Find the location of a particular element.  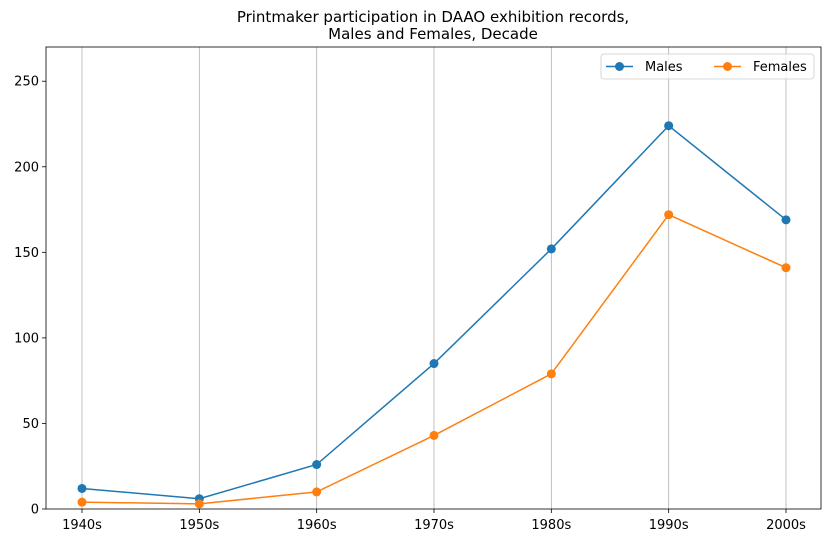

point-females-1960s is located at coordinates (317, 492).